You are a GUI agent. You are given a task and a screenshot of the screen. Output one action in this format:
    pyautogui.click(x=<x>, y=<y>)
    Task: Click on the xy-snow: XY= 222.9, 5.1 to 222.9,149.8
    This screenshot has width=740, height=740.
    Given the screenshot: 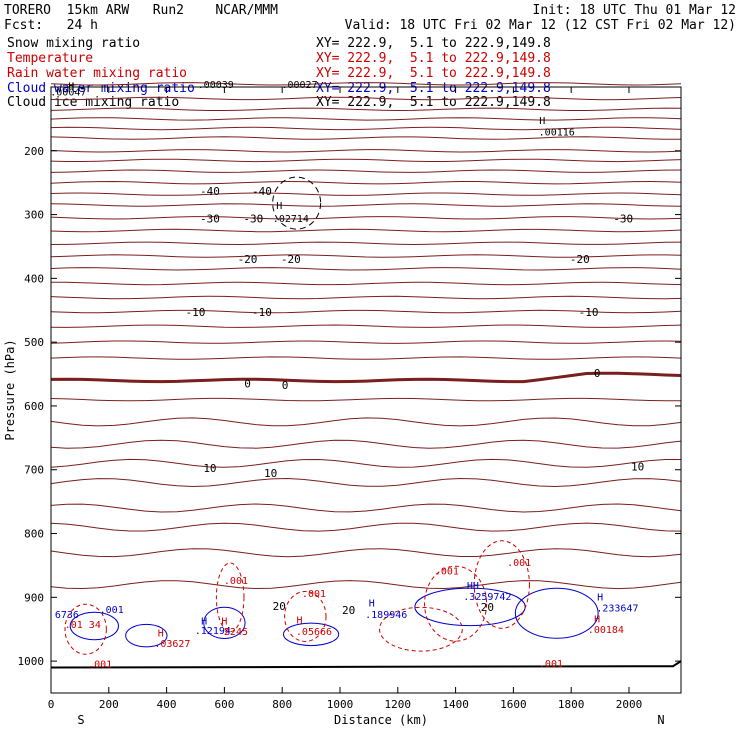 What is the action you would take?
    pyautogui.click(x=433, y=43)
    